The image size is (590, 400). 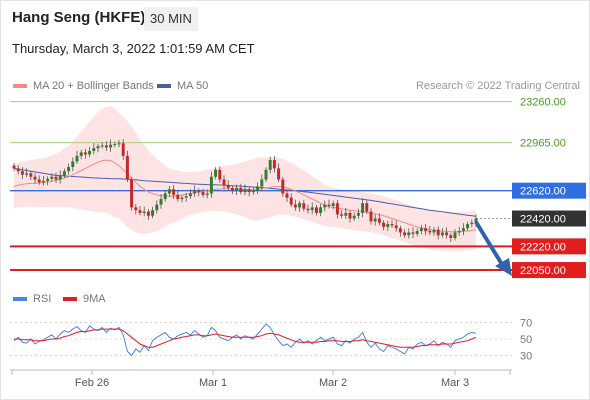 I want to click on level-label-22620-00: 22620.00, so click(x=543, y=192).